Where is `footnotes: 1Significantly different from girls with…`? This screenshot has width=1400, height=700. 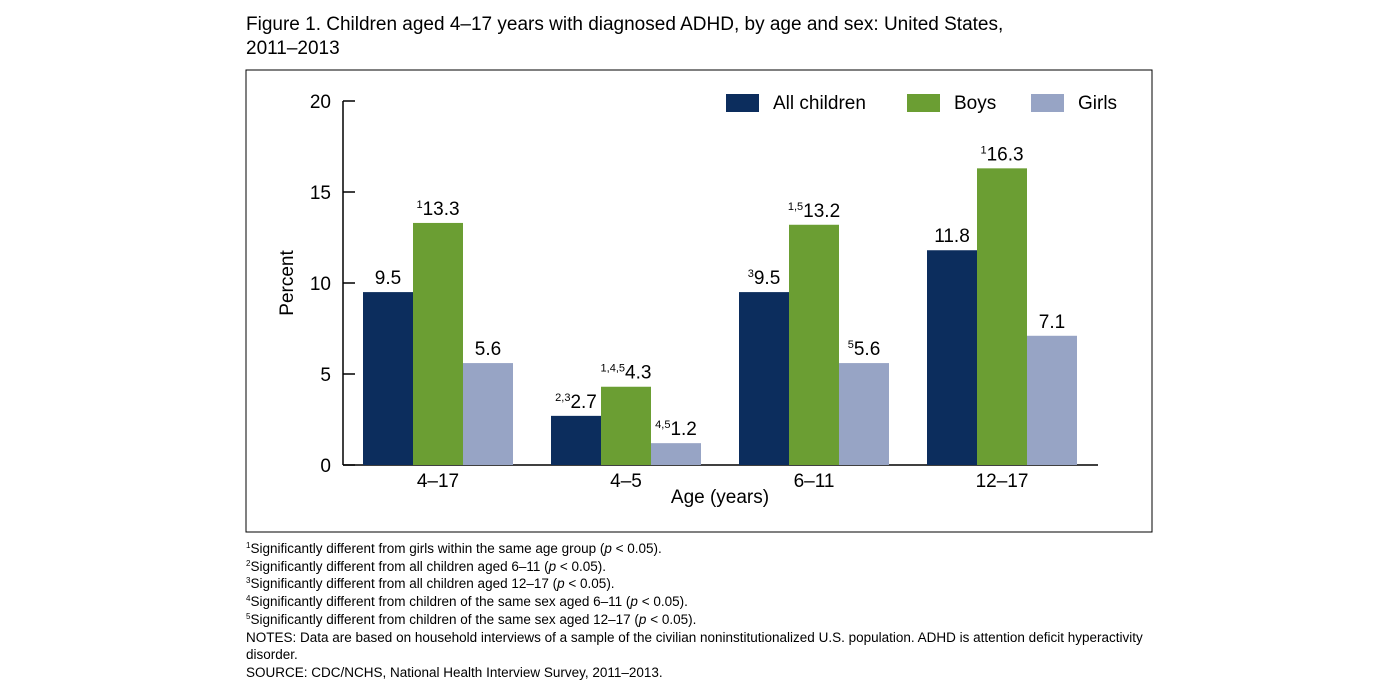 footnotes: 1Significantly different from girls with… is located at coordinates (706, 611).